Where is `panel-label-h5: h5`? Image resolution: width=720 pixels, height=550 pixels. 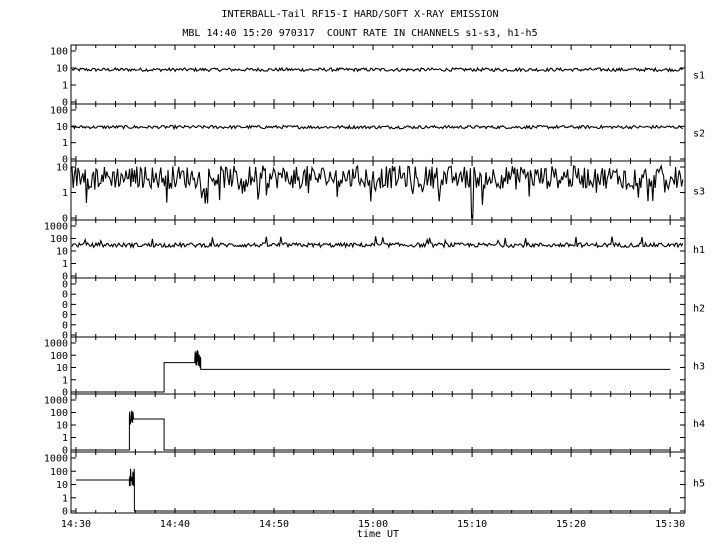 panel-label-h5: h5 is located at coordinates (699, 484).